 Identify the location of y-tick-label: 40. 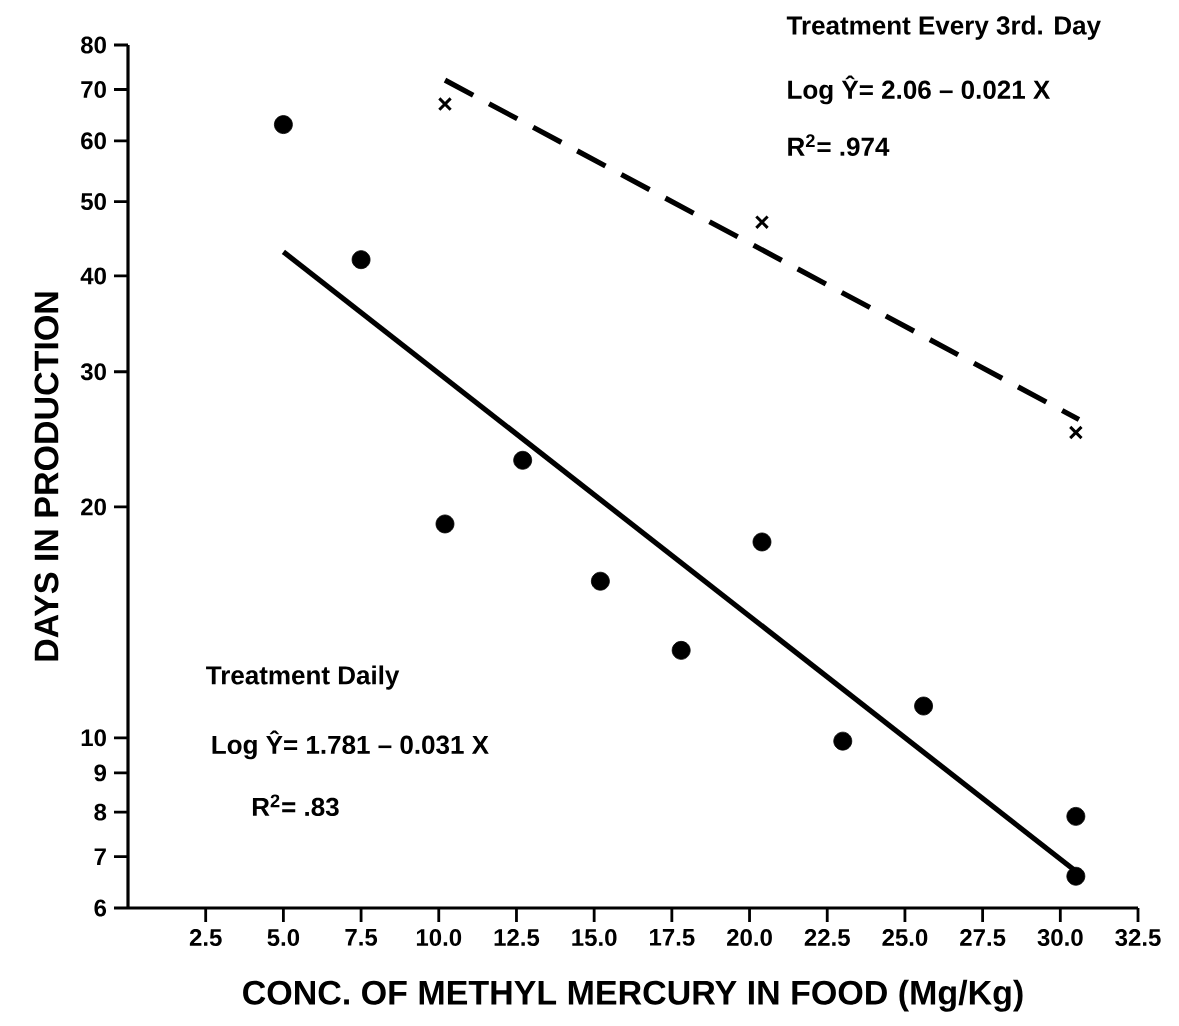
(93, 276).